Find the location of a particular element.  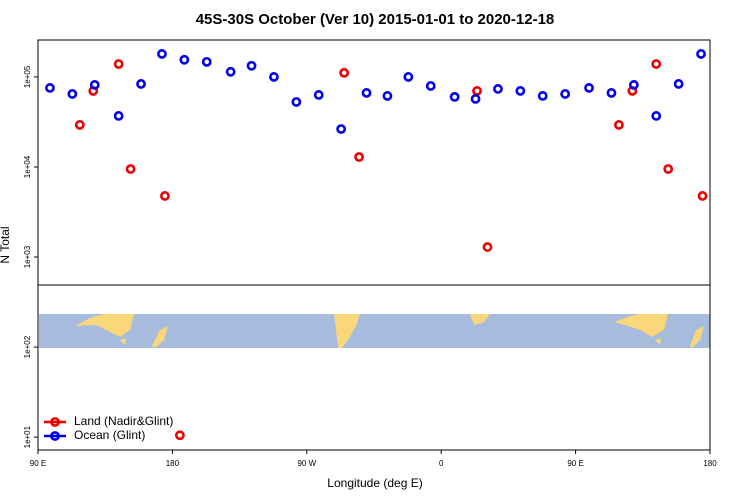

y-axis-label: N Total is located at coordinates (6, 244).